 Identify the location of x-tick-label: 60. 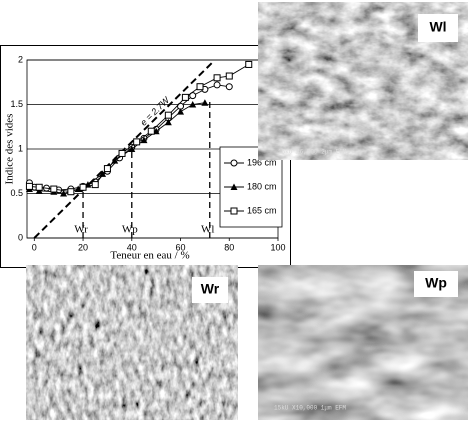
(181, 247).